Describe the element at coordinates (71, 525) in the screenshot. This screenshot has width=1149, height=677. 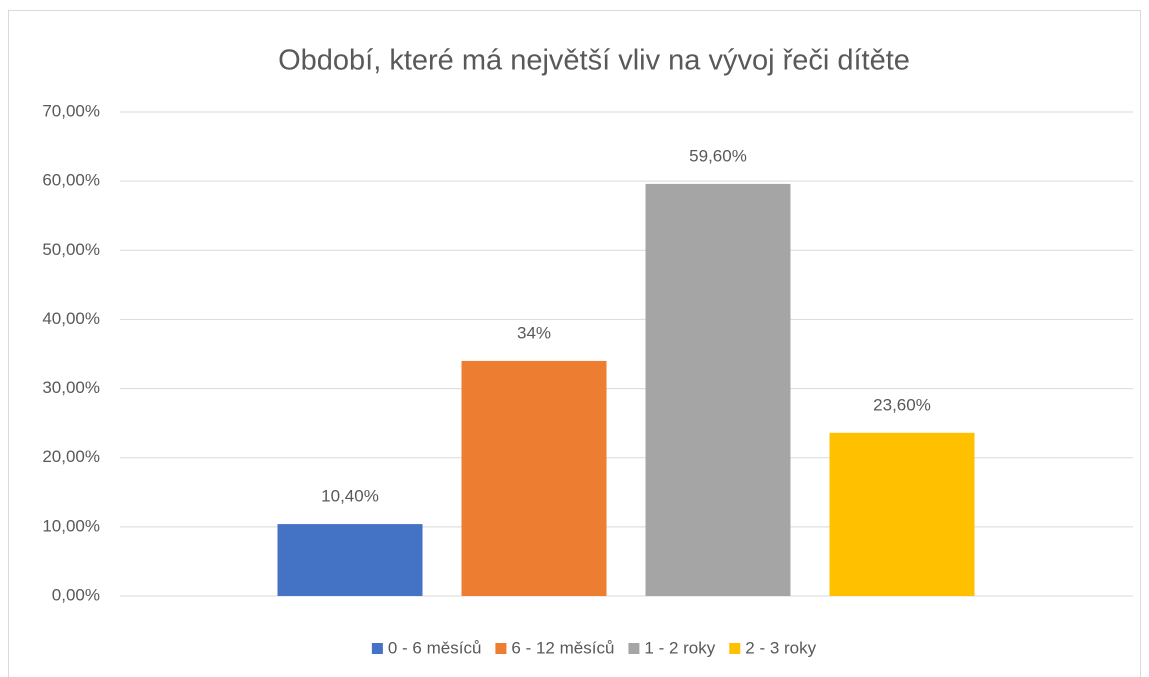
I see `y-tick-label: 10,00%` at that location.